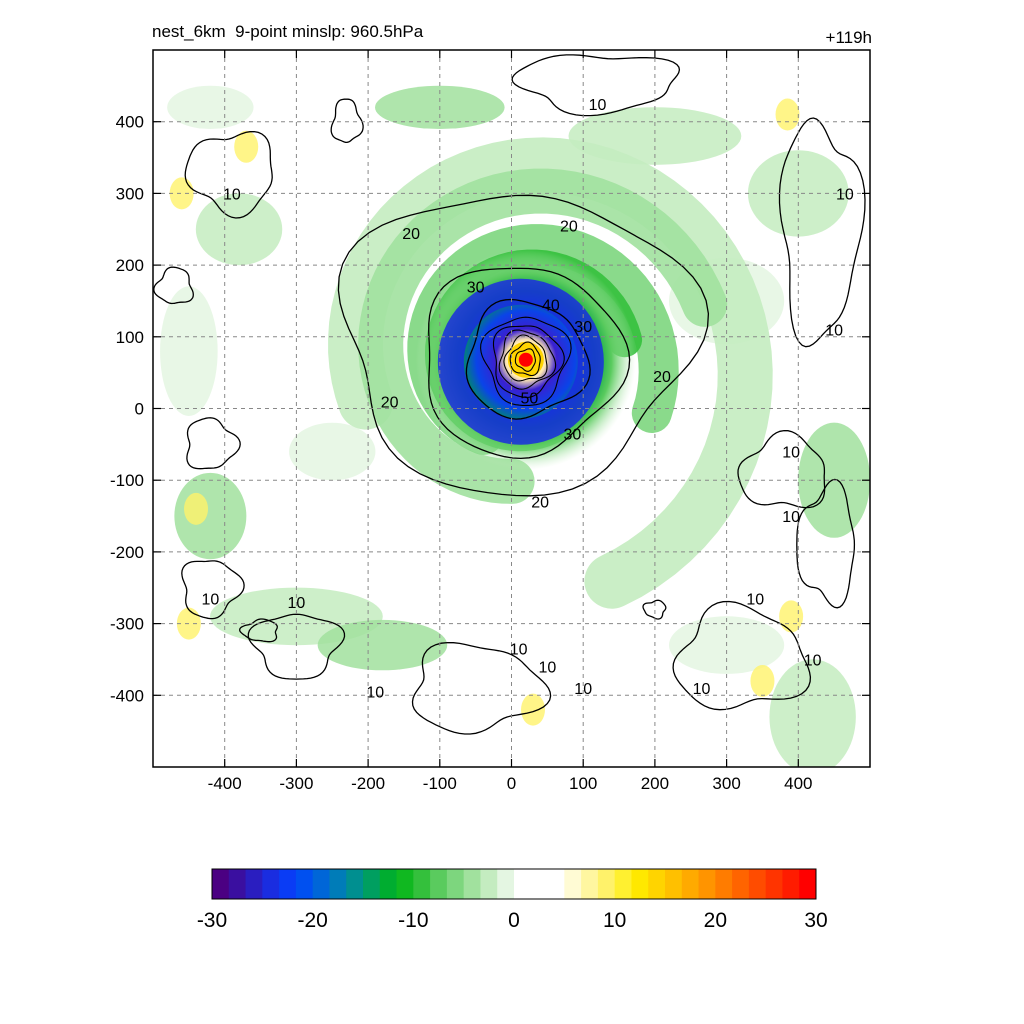  What do you see at coordinates (127, 480) in the screenshot?
I see `y-tick-label: -100` at bounding box center [127, 480].